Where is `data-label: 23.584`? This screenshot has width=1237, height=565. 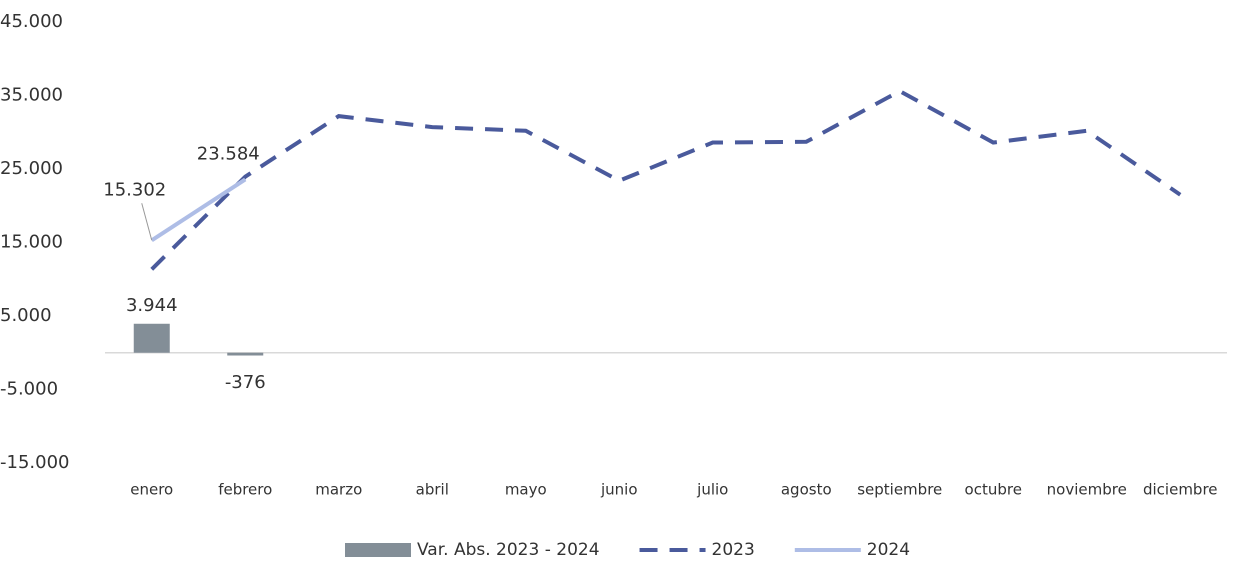
data-label: 23.584 is located at coordinates (228, 153).